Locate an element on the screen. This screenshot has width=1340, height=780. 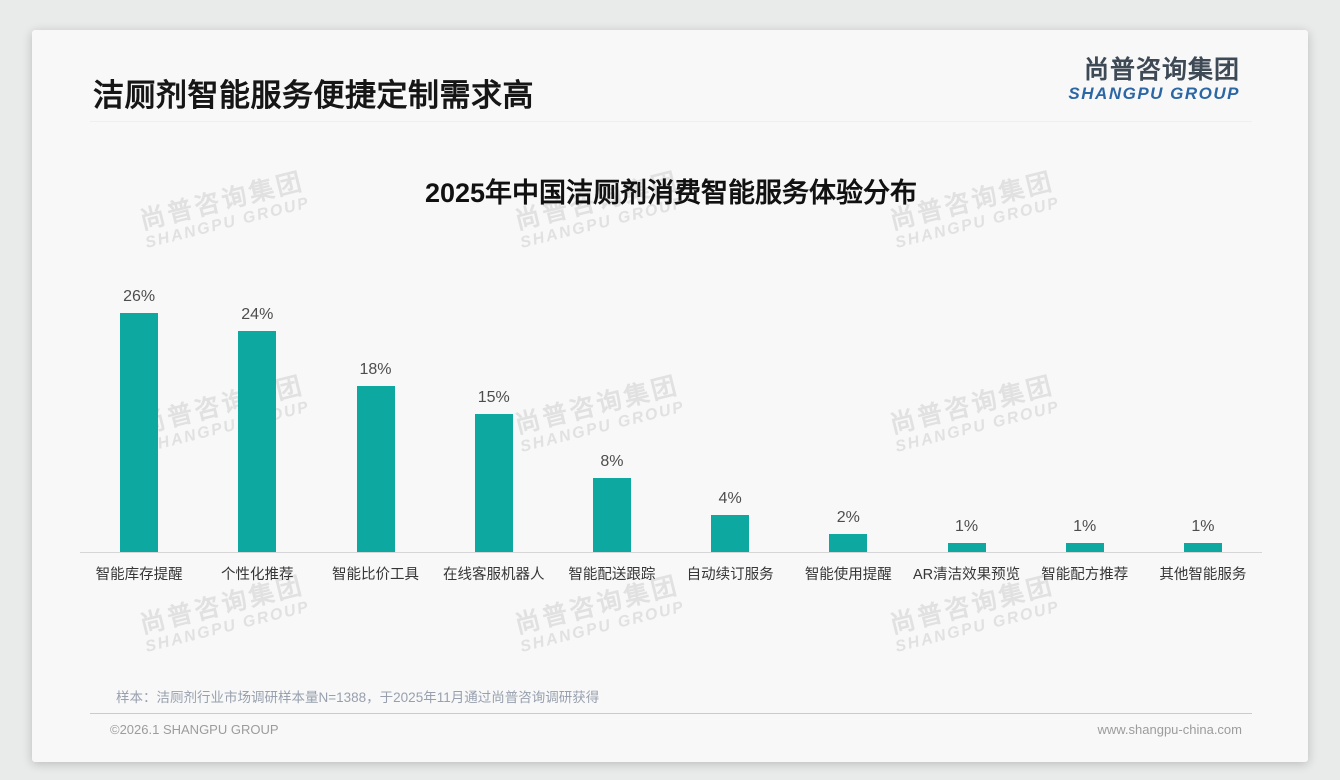
bar-value-label: 18% is located at coordinates (375, 370).